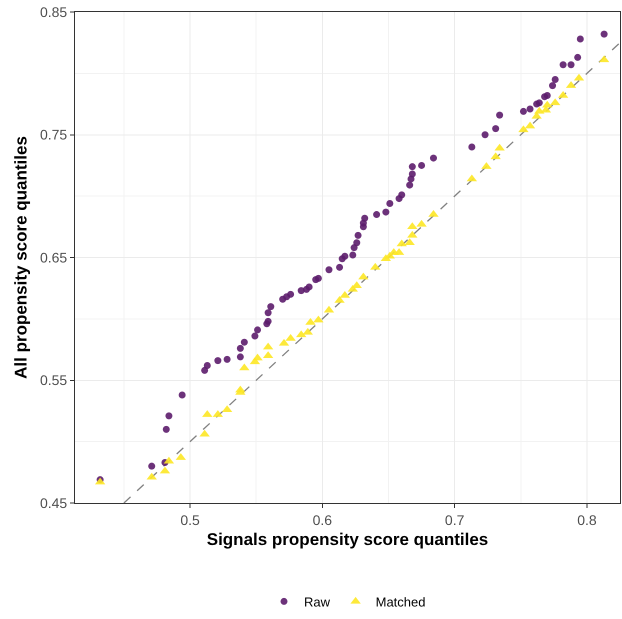 The width and height of the screenshot is (622, 619). I want to click on y-axis-title: All propensity score quantiles, so click(21, 257).